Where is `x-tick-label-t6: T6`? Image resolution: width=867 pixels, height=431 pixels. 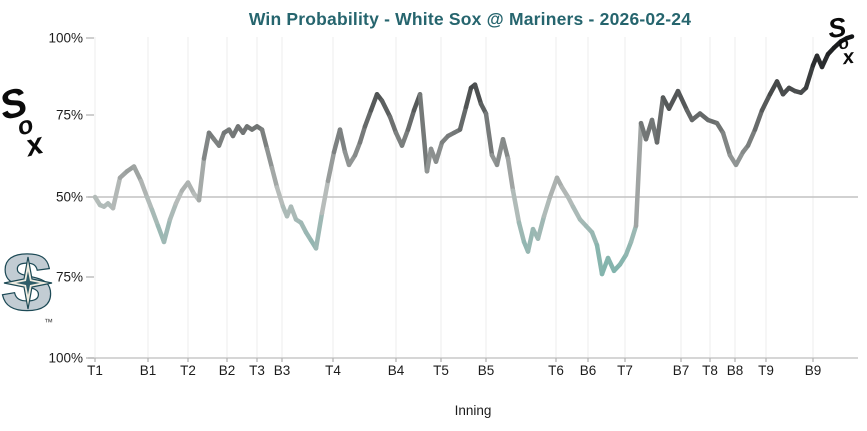
x-tick-label-t6: T6 is located at coordinates (556, 370).